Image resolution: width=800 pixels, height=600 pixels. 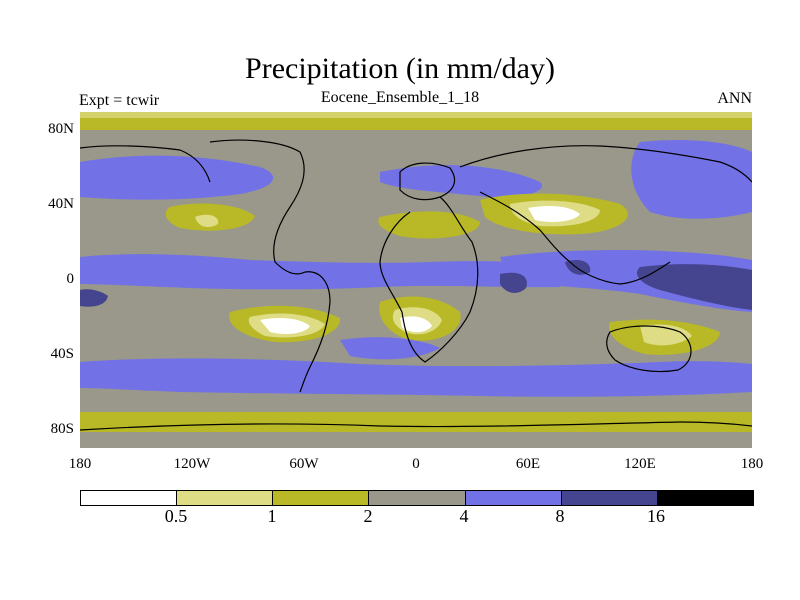 I want to click on experiment-label: Expt = tcwir, so click(x=119, y=100).